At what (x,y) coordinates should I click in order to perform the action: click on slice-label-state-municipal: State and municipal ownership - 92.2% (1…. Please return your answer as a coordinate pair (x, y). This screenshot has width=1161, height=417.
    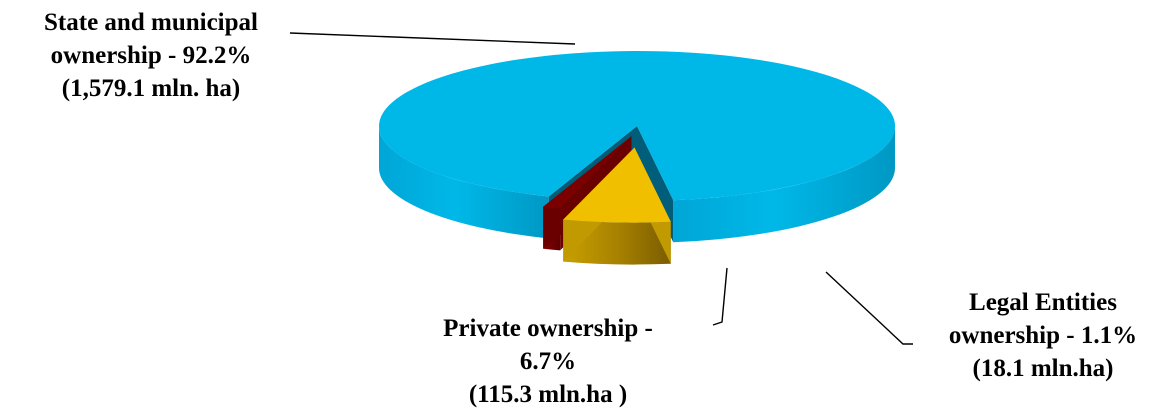
    Looking at the image, I should click on (151, 55).